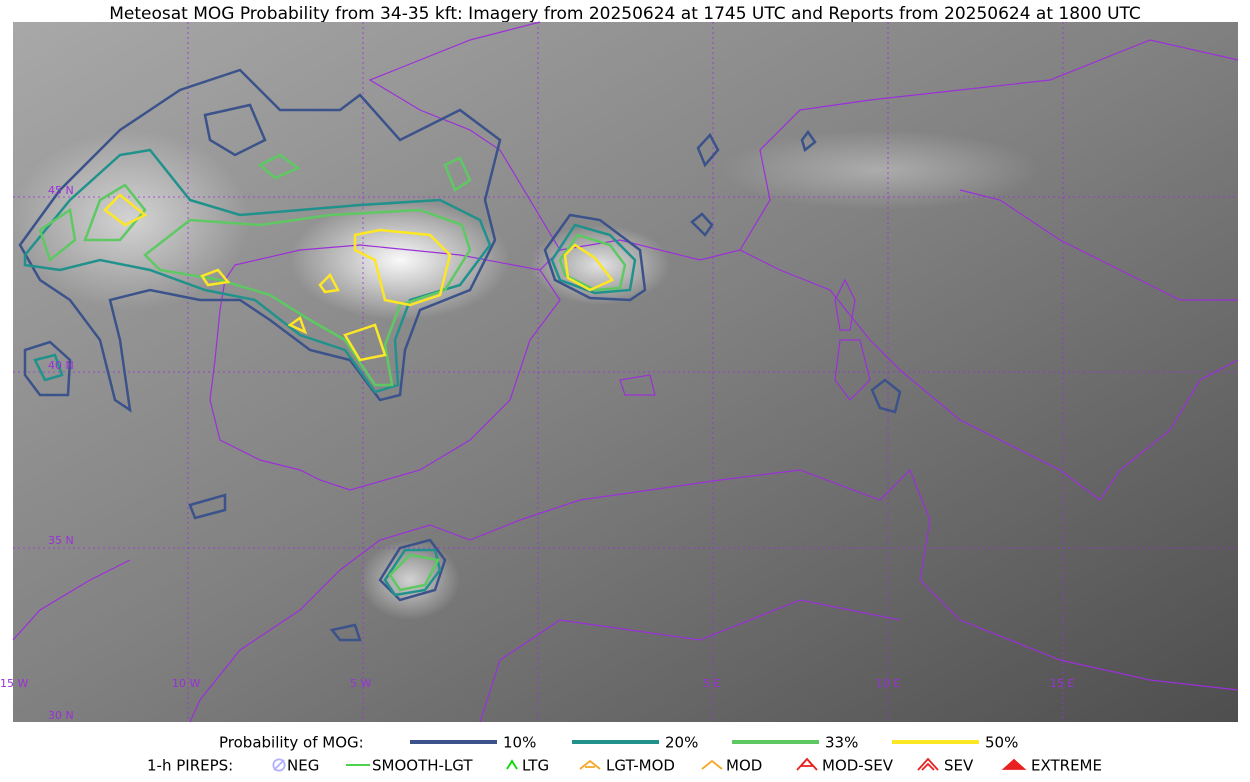 The height and width of the screenshot is (782, 1250). Describe the element at coordinates (1001, 743) in the screenshot. I see `mog-legend-text: 50%` at that location.